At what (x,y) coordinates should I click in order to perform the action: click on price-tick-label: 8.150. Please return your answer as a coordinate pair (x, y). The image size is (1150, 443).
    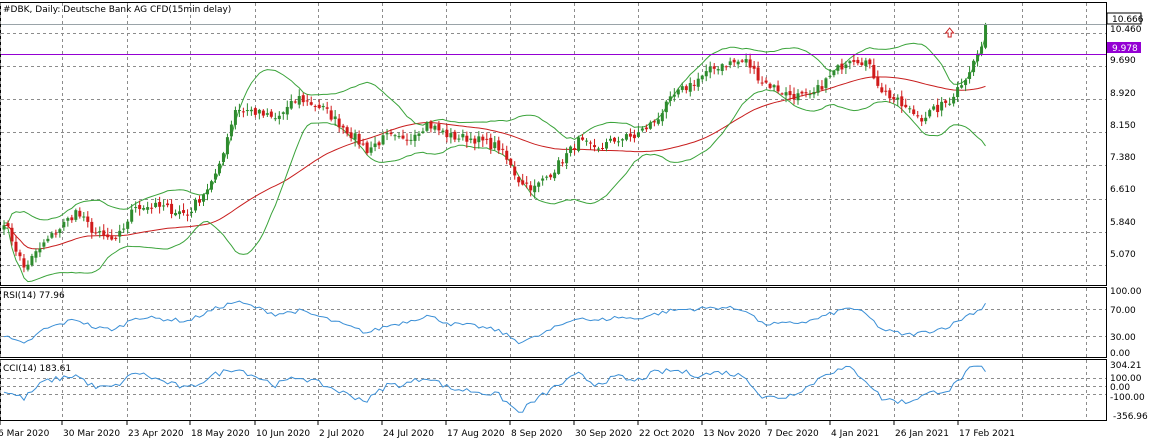
    Looking at the image, I should click on (1123, 126).